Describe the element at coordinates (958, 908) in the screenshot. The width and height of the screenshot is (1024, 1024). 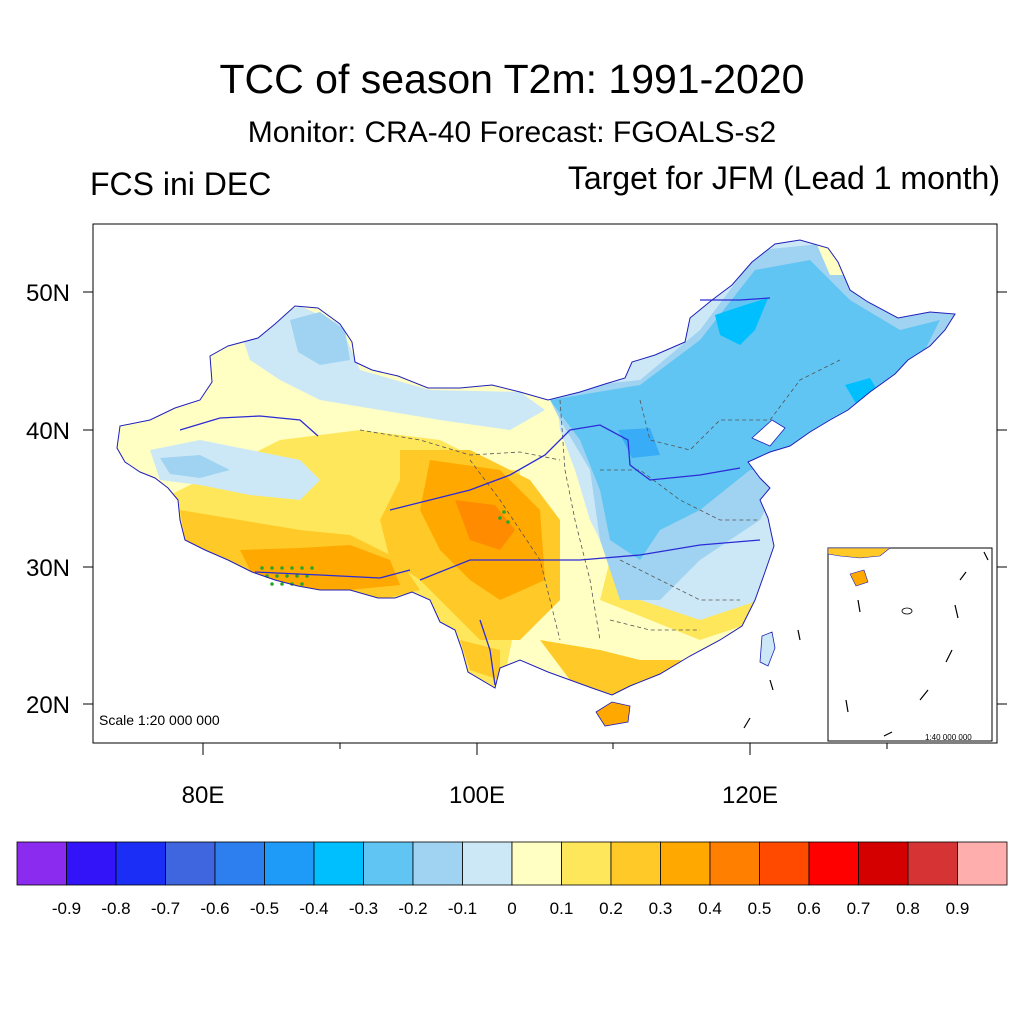
I see `colorbar-label: 0.9` at that location.